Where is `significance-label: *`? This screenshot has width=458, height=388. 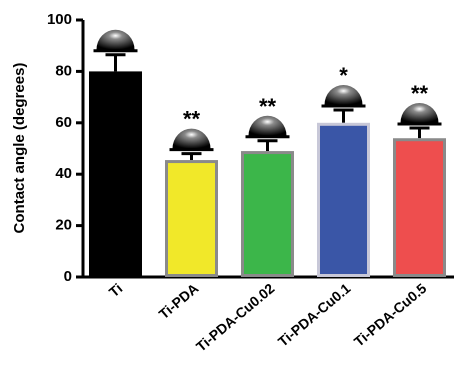
significance-label: * is located at coordinates (343, 75).